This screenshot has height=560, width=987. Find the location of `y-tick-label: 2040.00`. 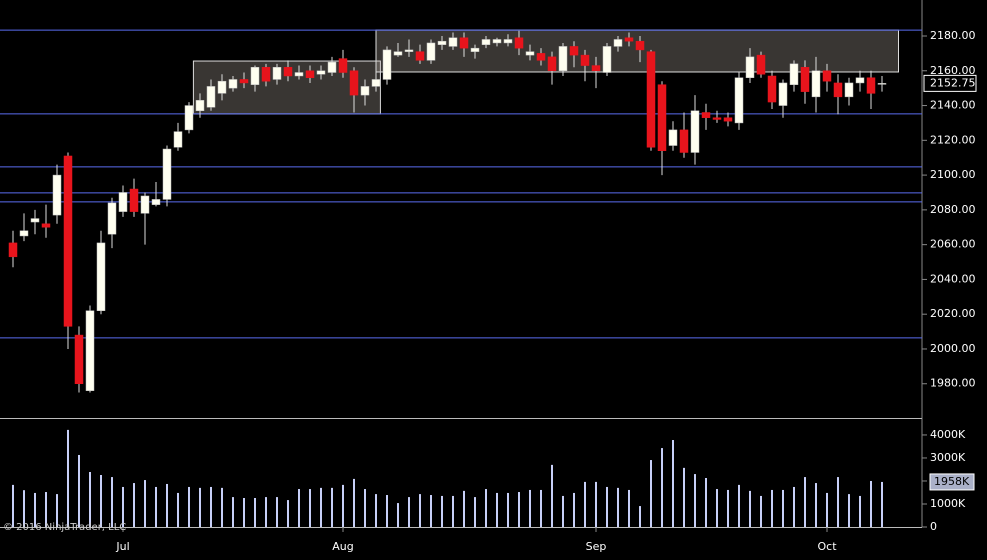

y-tick-label: 2040.00 is located at coordinates (953, 278).